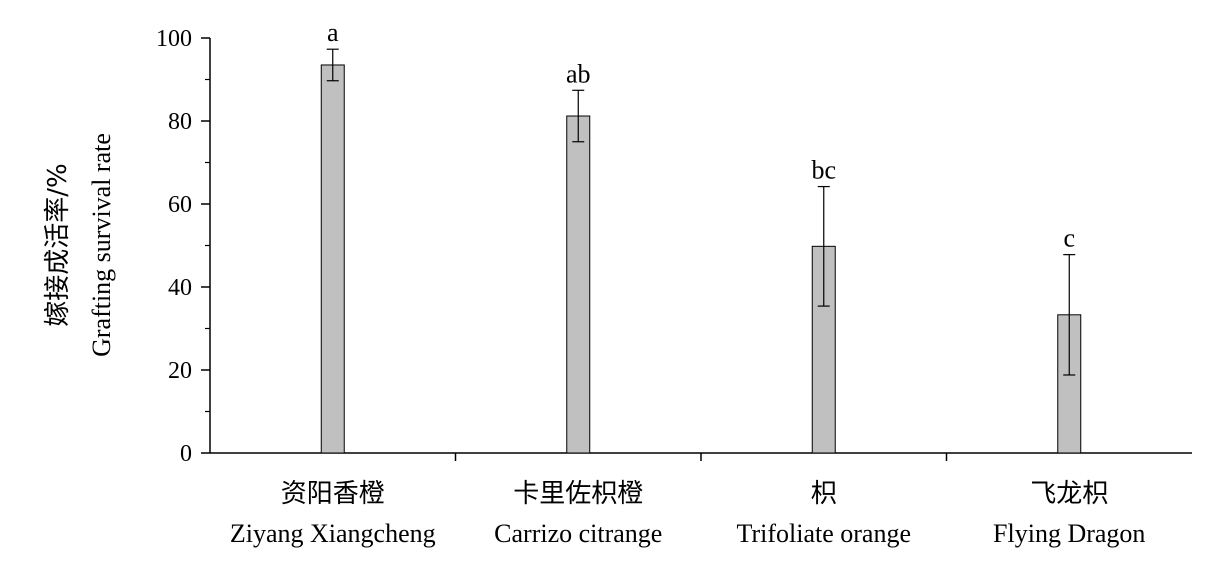  I want to click on category-label-zh: 资阳香橙, so click(333, 494).